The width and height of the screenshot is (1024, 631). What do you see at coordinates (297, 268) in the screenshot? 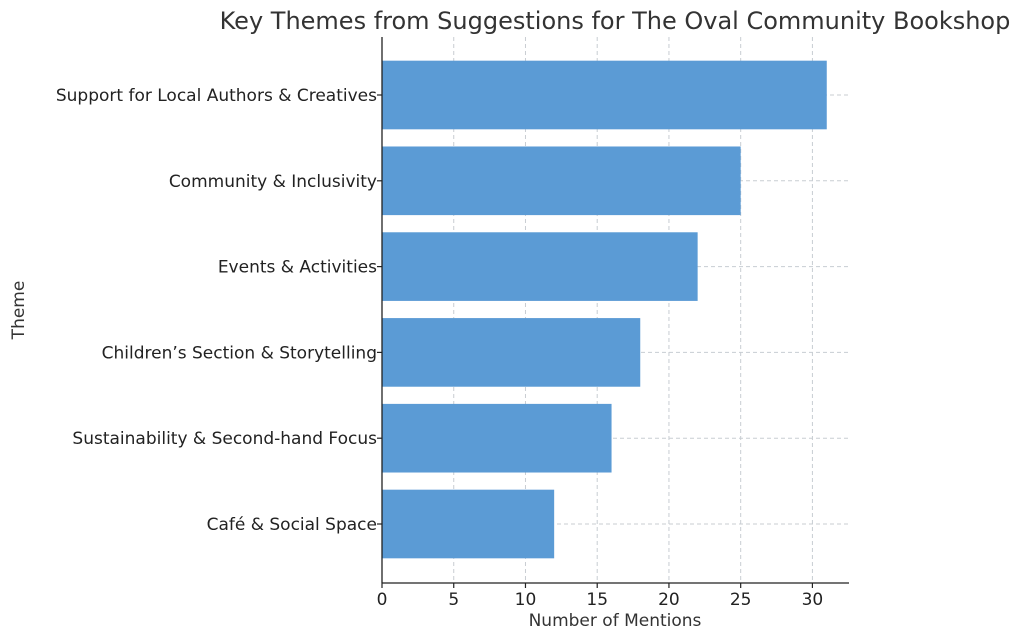
I see `category-label: Events & Activities` at bounding box center [297, 268].